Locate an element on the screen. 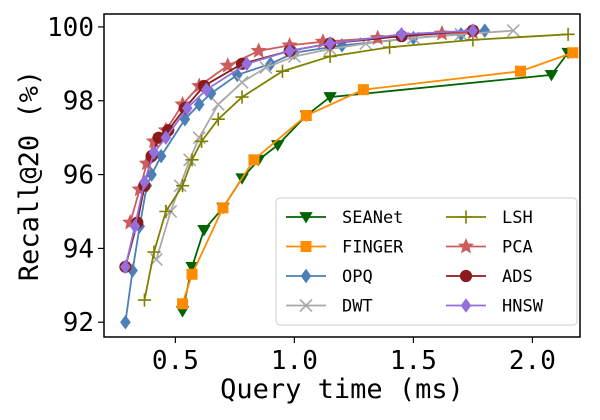 The width and height of the screenshot is (600, 420). legend-item-finger: FINGER is located at coordinates (345, 248).